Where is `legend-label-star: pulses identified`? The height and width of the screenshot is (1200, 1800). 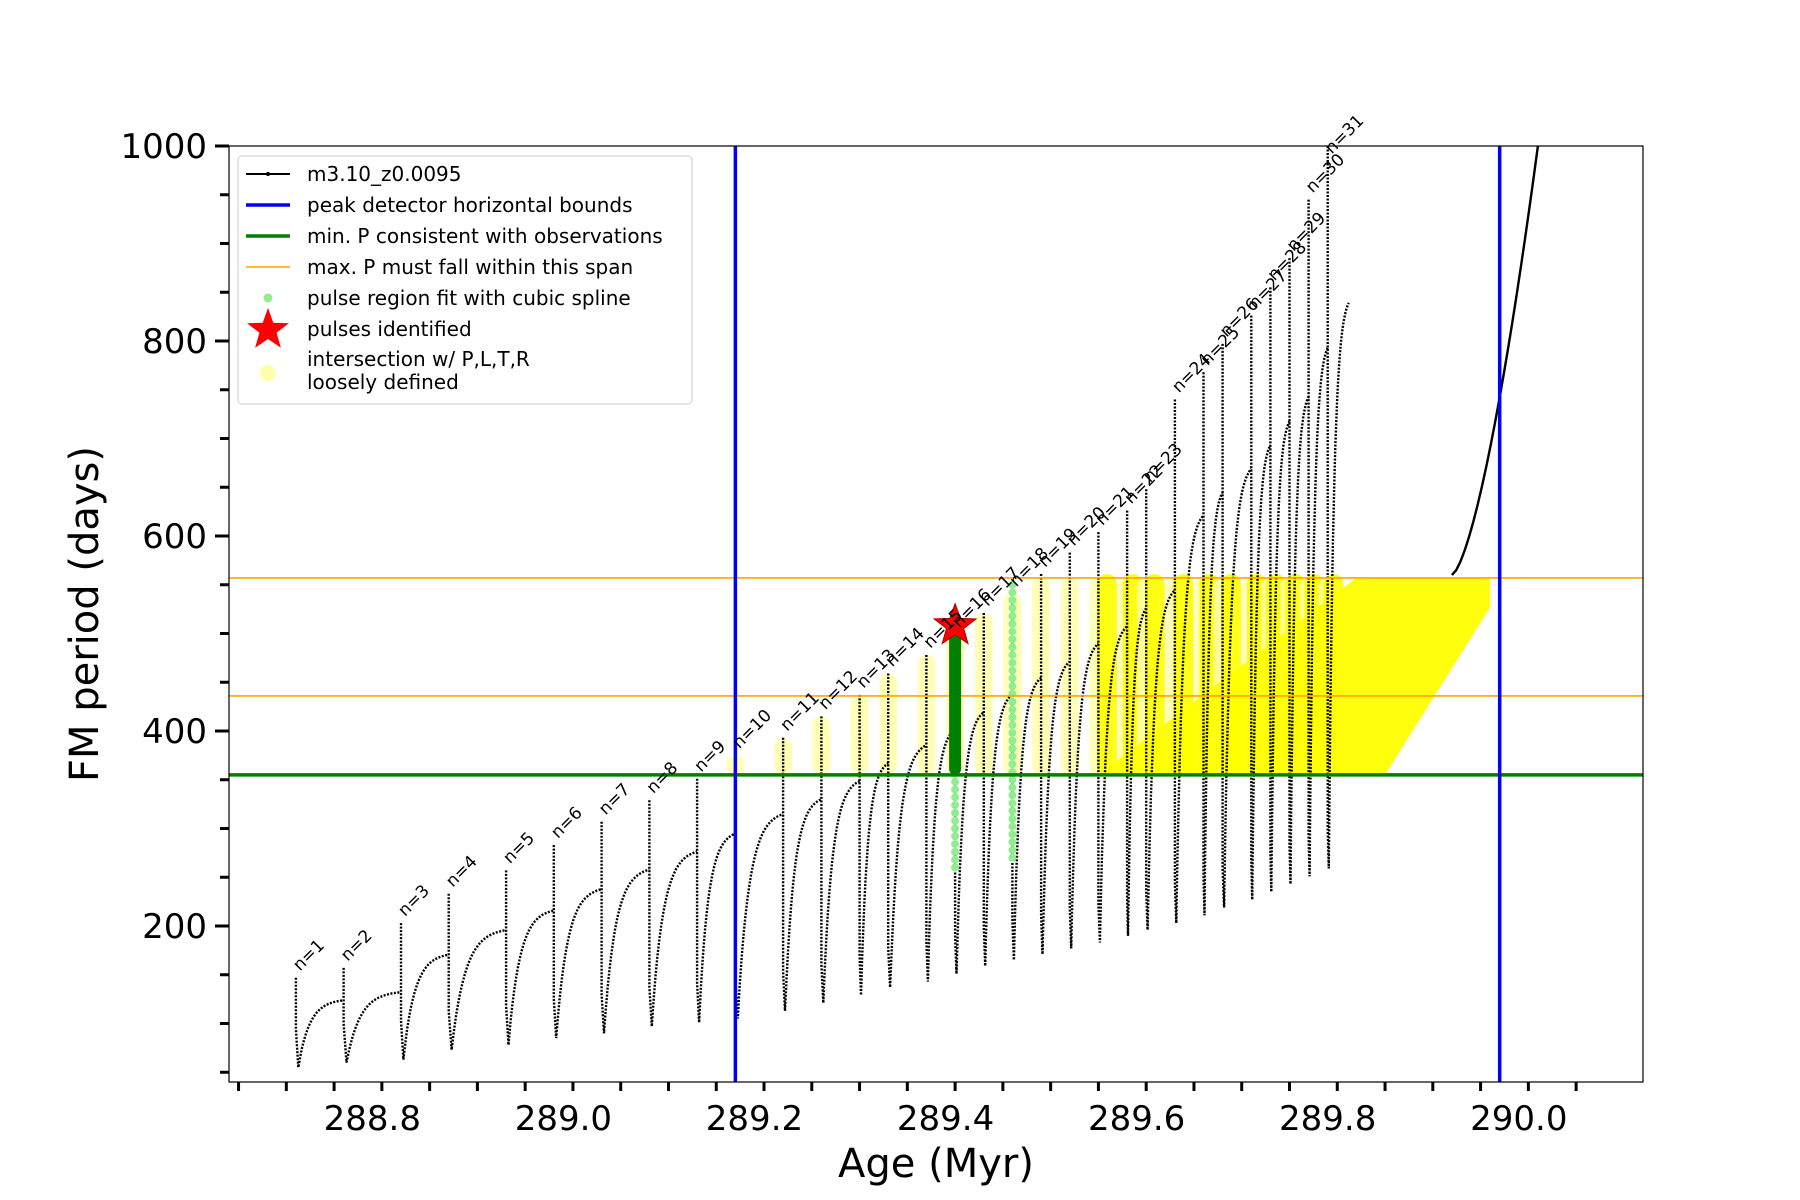
legend-label-star: pulses identified is located at coordinates (389, 329).